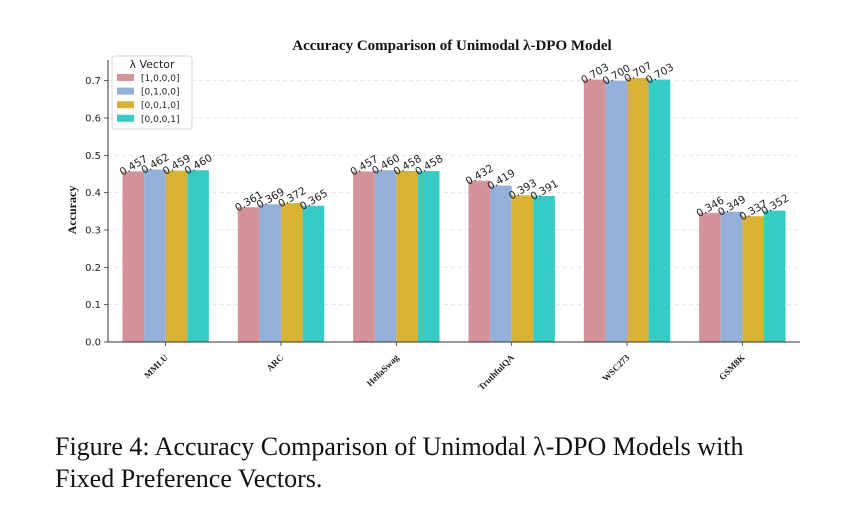 This screenshot has width=846, height=529. I want to click on legend-title: λ Vector, so click(152, 64).